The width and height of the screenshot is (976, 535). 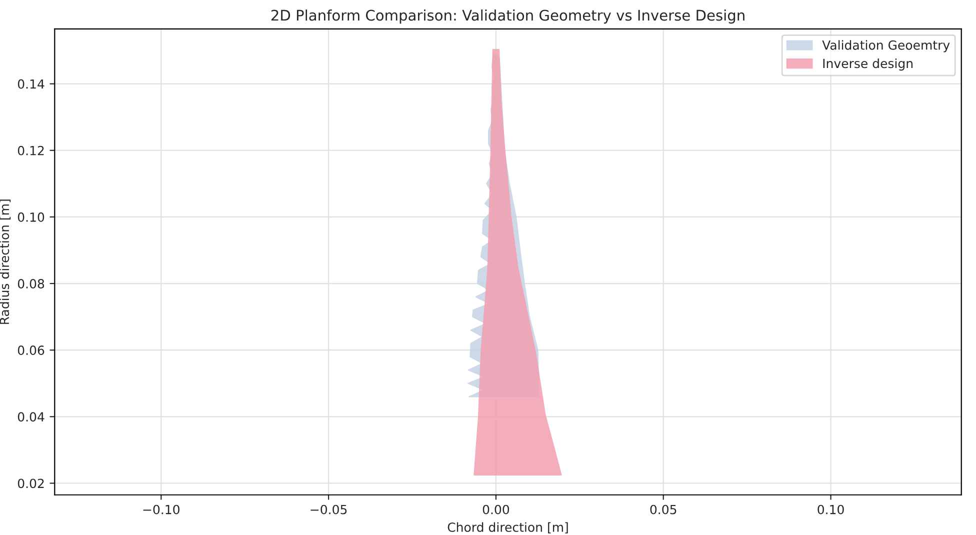 What do you see at coordinates (31, 351) in the screenshot?
I see `y-tick-label: 0.06` at bounding box center [31, 351].